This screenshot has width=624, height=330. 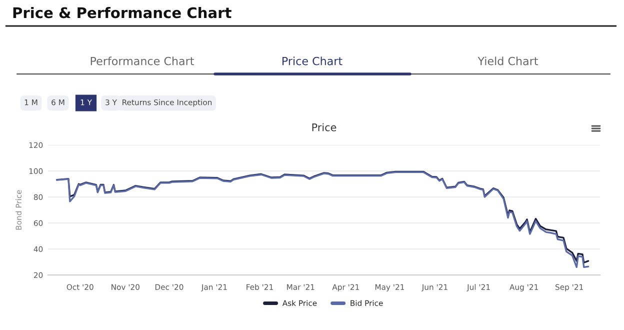 I want to click on text: Performance Chart, so click(x=142, y=61).